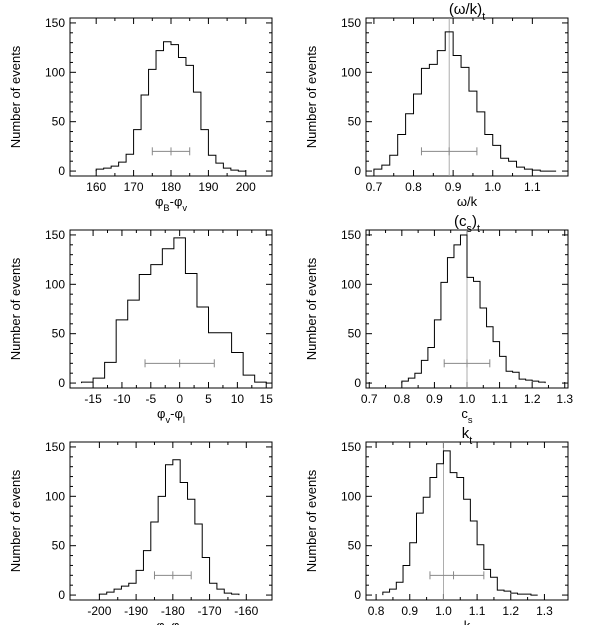 The width and height of the screenshot is (600, 630). I want to click on x-tick-label: 1.2, so click(510, 611).